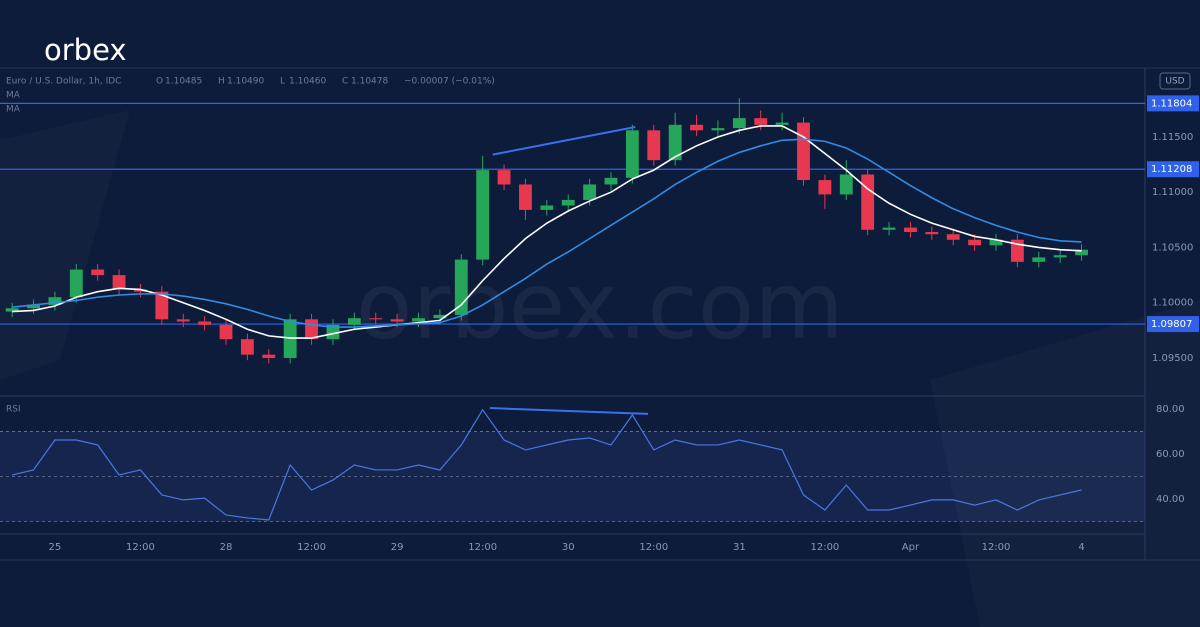 The image size is (1200, 627). I want to click on currency-badge, so click(1175, 81).